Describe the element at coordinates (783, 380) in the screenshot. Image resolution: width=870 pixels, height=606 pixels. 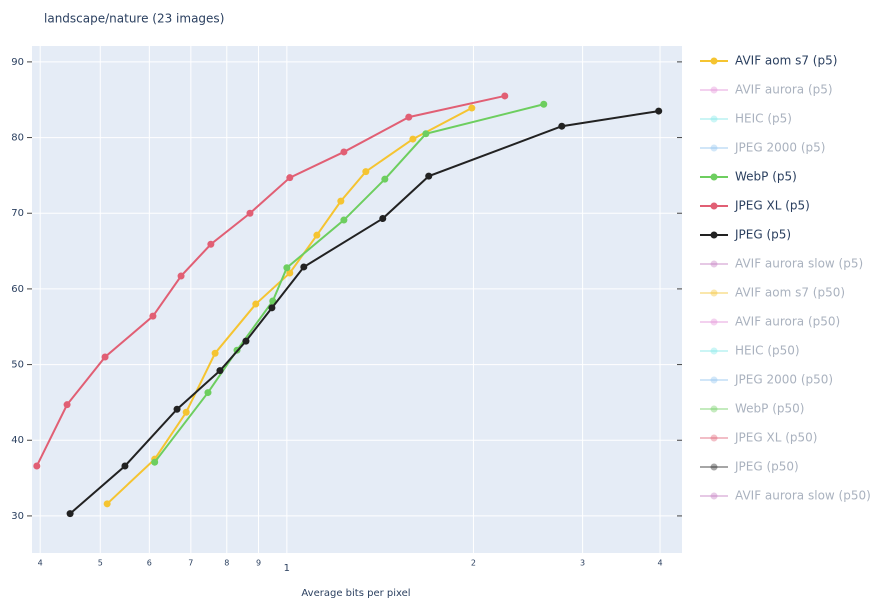
I see `legend-label: JPEG 2000 (p50)` at that location.